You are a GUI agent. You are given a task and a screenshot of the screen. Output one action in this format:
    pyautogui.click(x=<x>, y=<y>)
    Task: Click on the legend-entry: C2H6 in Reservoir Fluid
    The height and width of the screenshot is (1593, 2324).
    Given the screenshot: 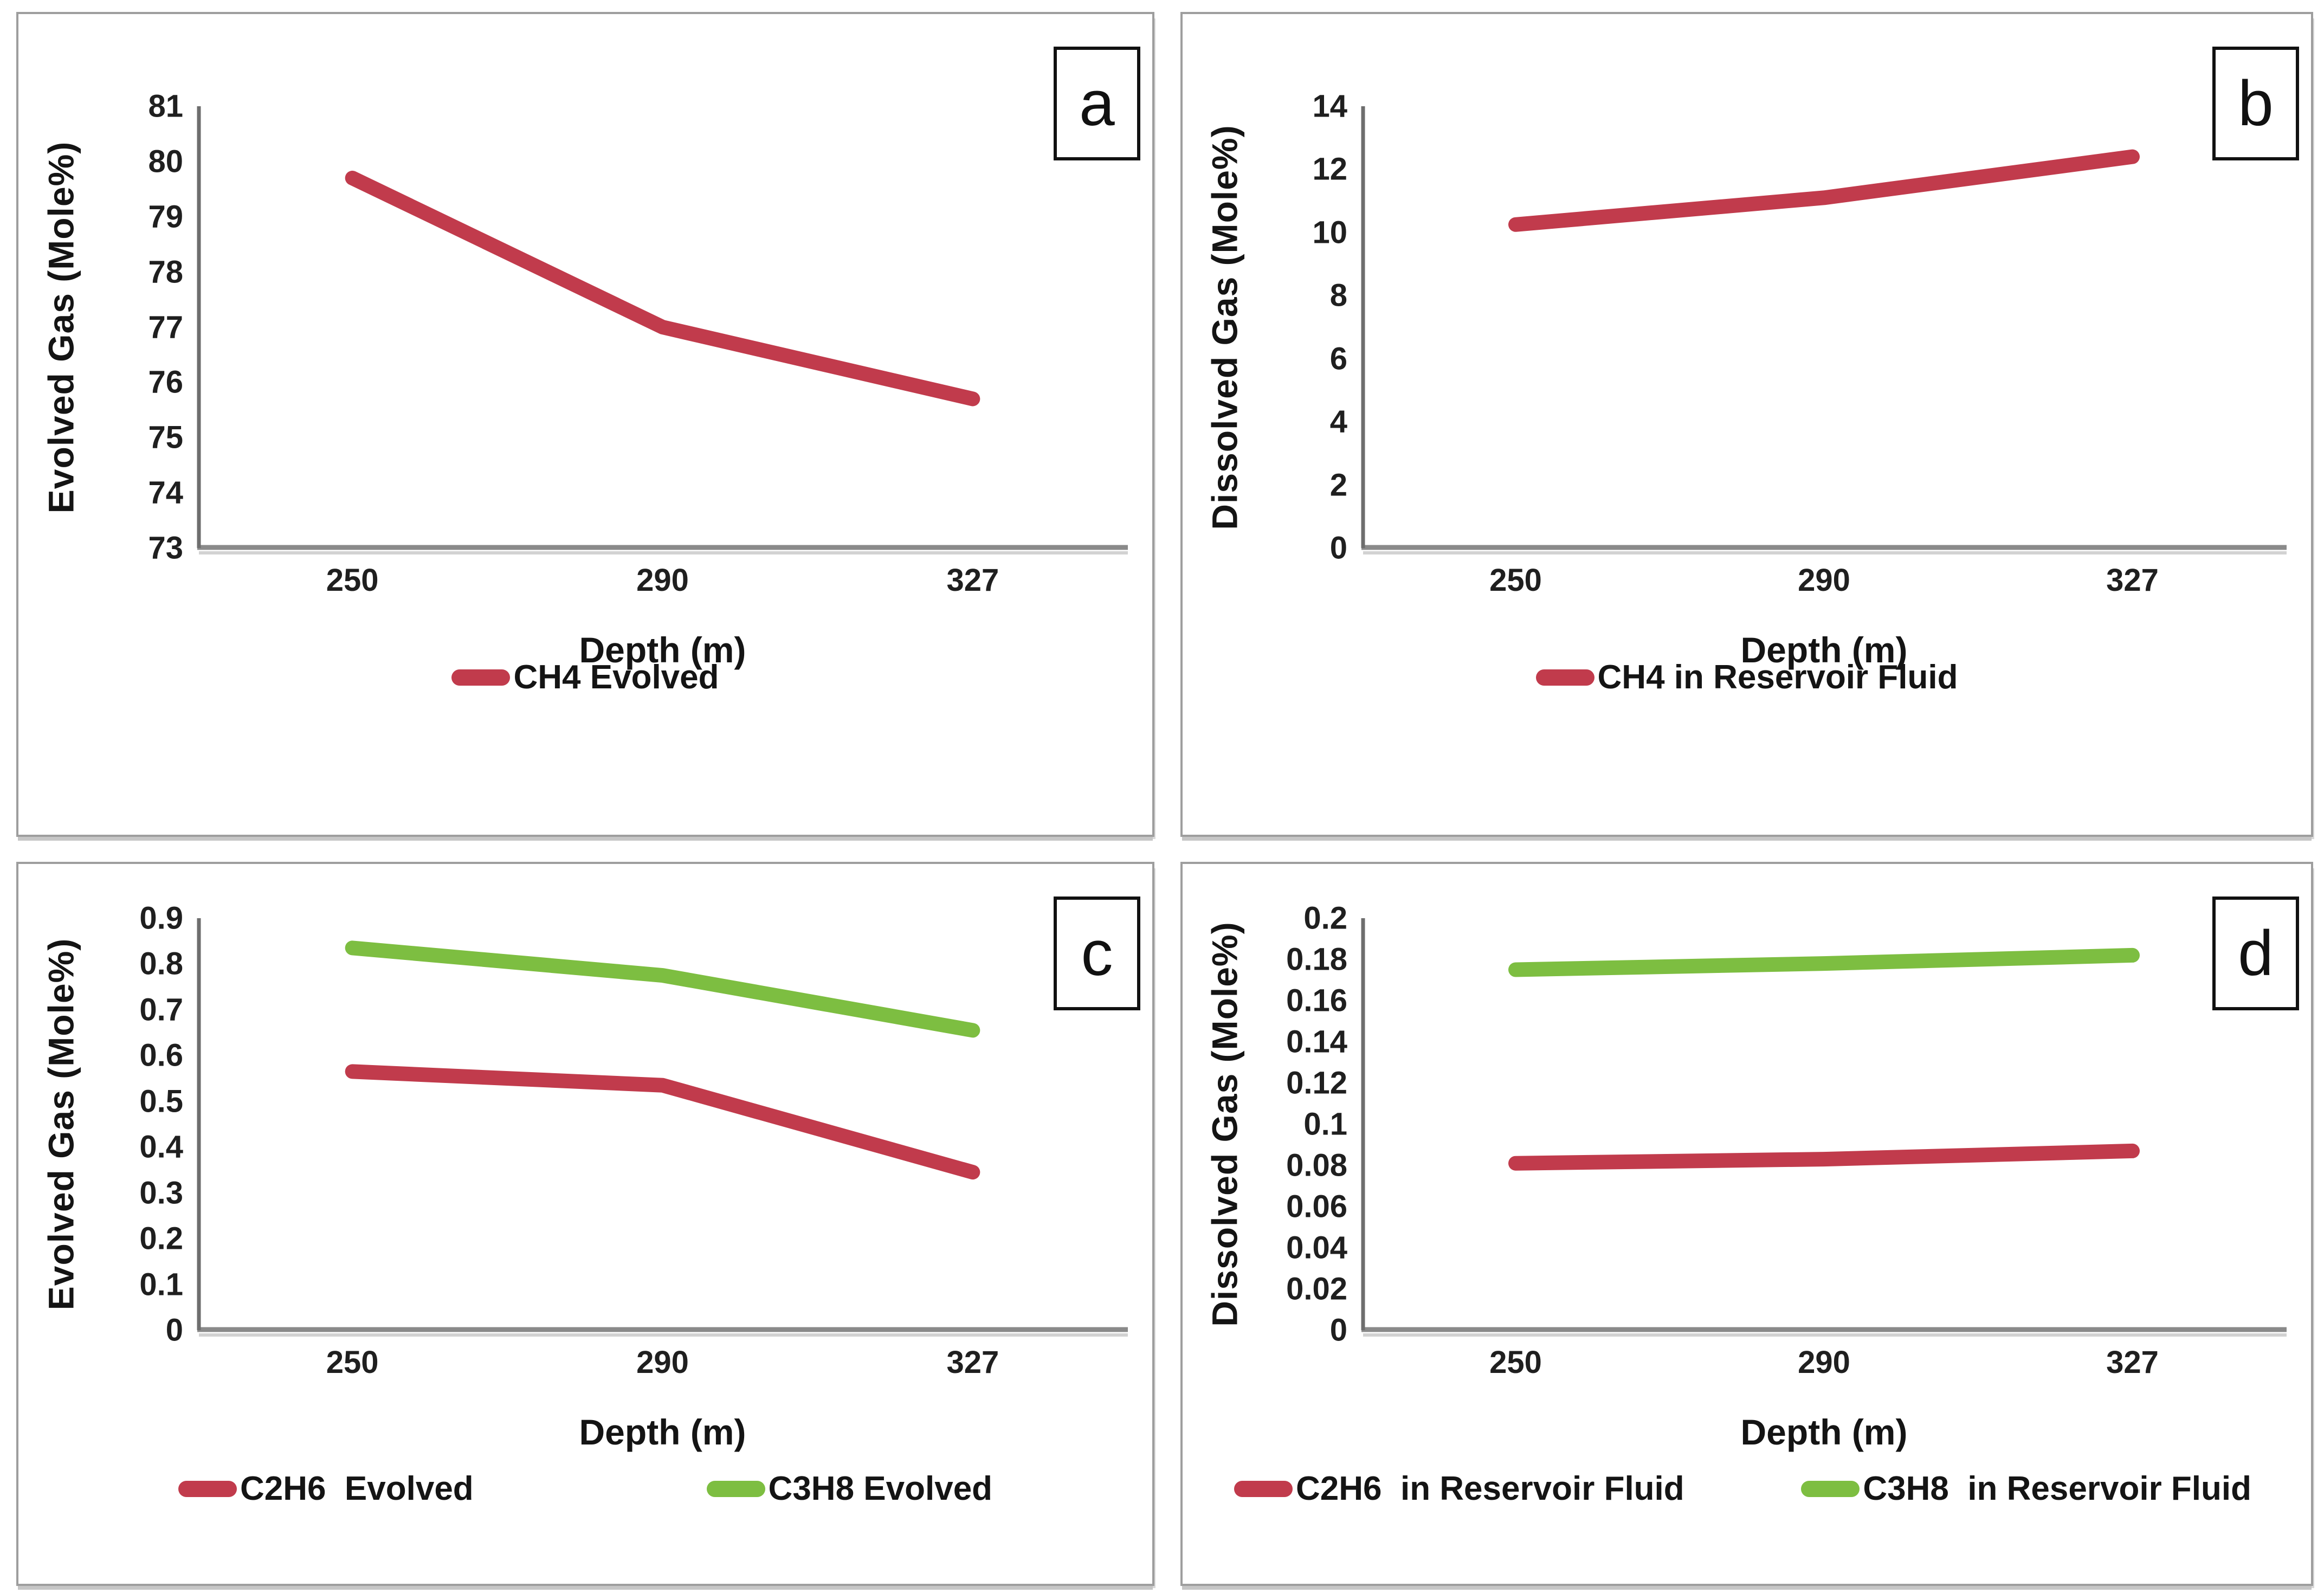 What is the action you would take?
    pyautogui.click(x=1459, y=1488)
    